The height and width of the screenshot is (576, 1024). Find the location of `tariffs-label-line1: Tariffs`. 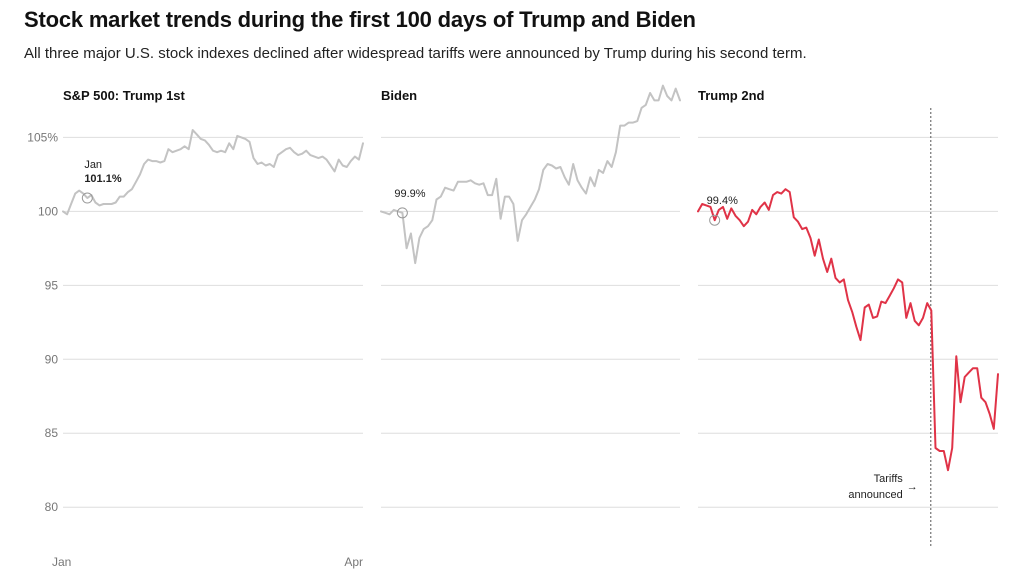

tariffs-label-line1: Tariffs is located at coordinates (889, 479).